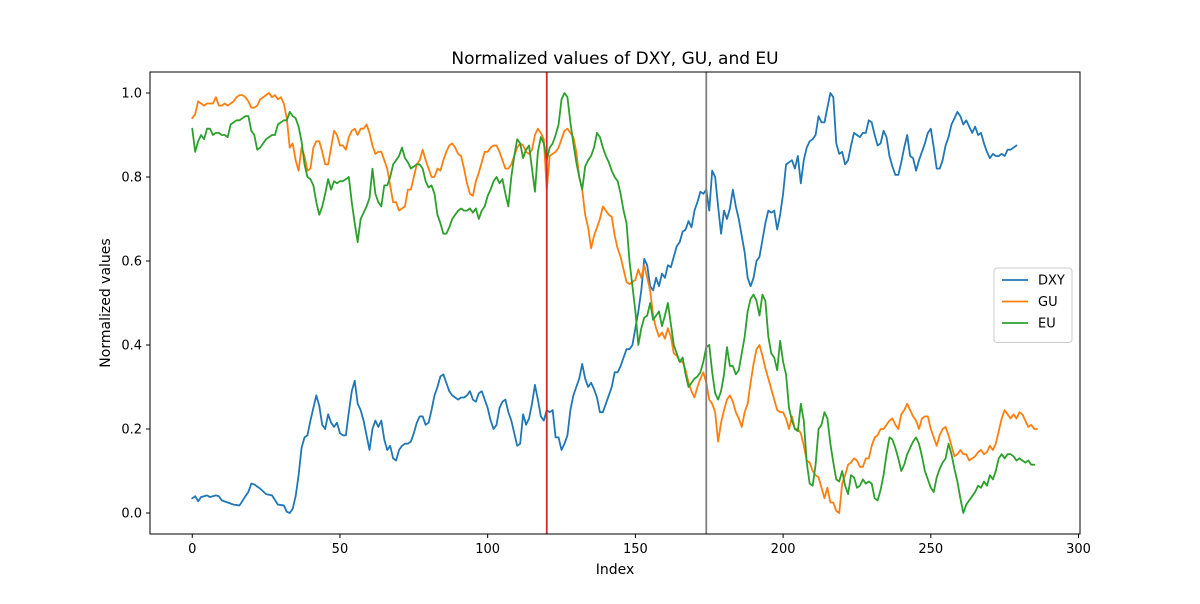 The height and width of the screenshot is (604, 1200). What do you see at coordinates (487, 549) in the screenshot?
I see `x-tick-label: 100` at bounding box center [487, 549].